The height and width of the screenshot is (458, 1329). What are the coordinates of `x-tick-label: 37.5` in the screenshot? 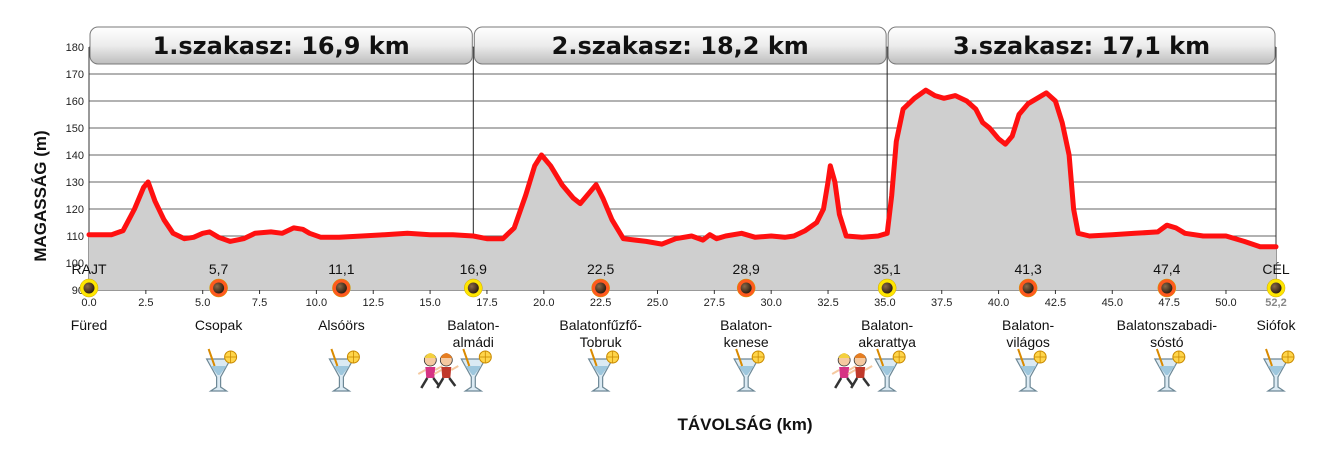 It's located at (941, 303).